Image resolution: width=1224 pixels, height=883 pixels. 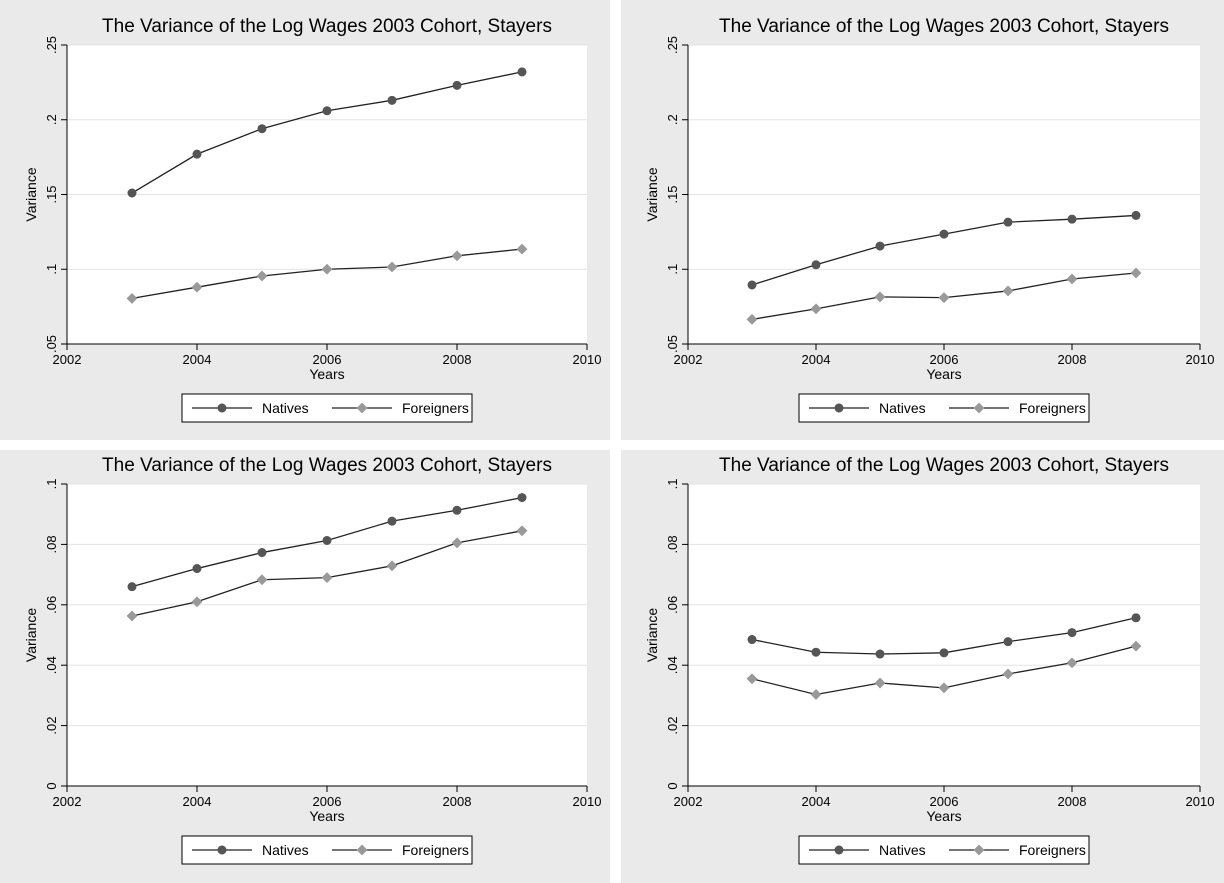 I want to click on y-tick-label: .04, so click(x=672, y=665).